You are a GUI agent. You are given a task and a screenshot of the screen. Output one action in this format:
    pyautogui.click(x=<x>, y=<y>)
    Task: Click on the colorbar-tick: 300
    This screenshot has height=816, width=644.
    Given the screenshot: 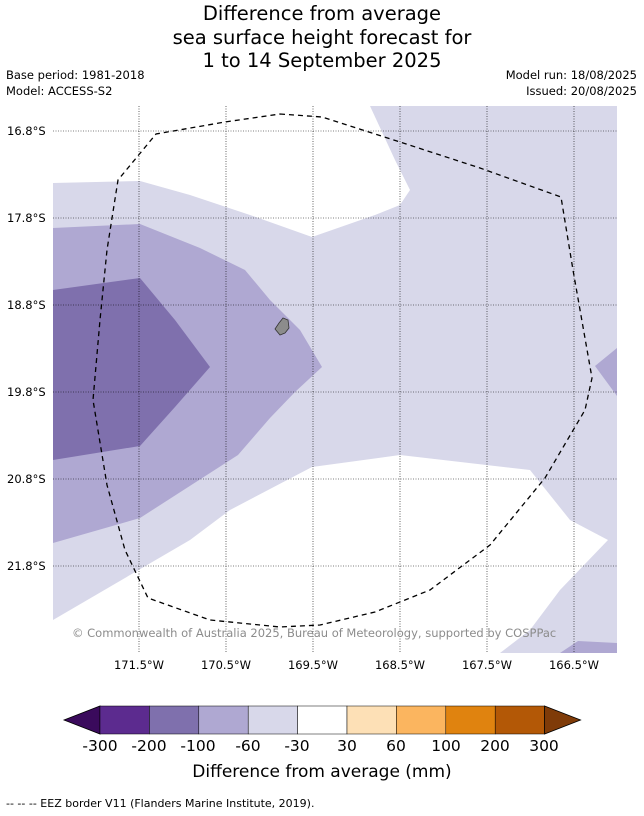 What is the action you would take?
    pyautogui.click(x=544, y=746)
    